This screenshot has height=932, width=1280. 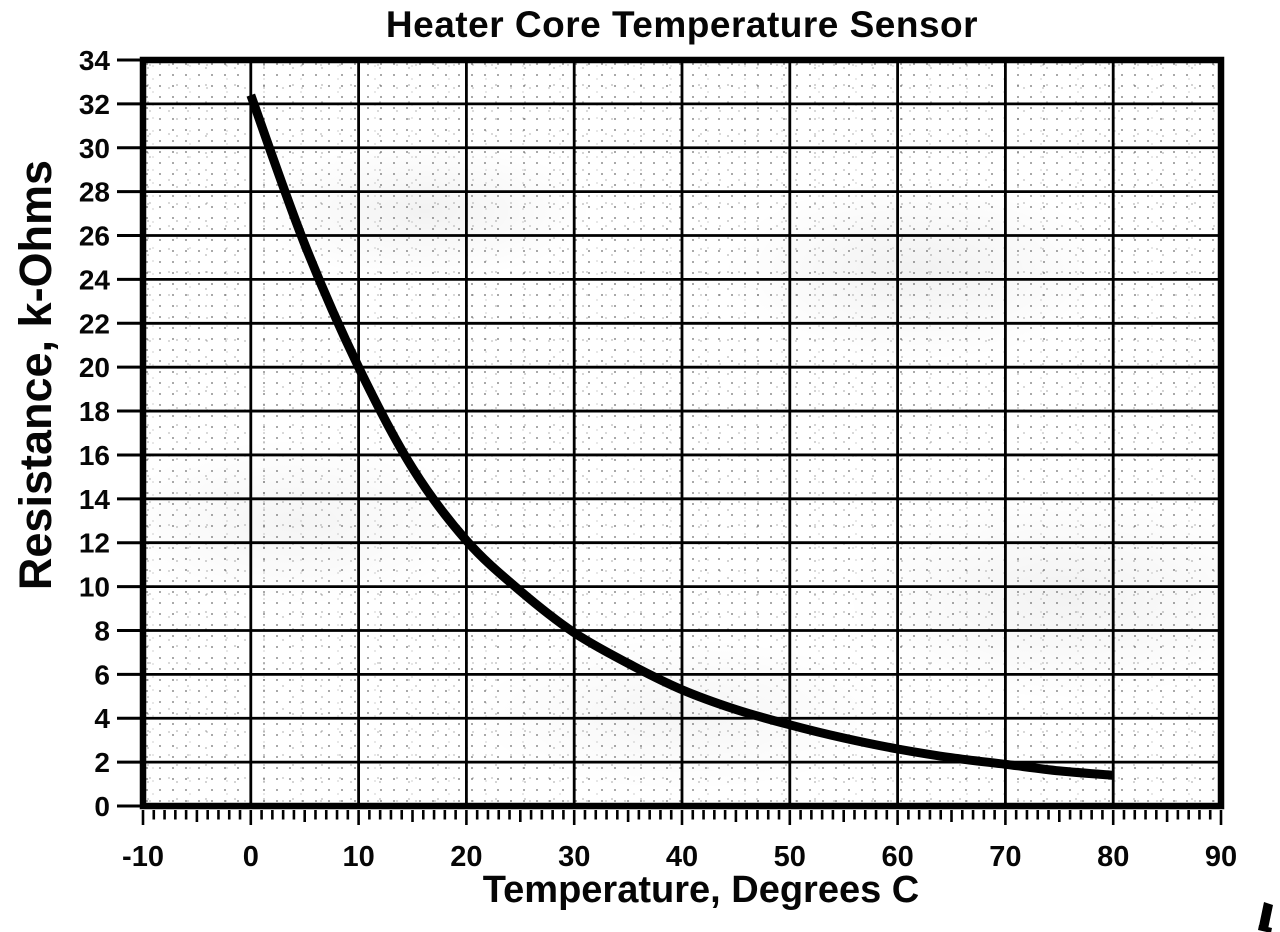 I want to click on y-tick-label: 26, so click(x=94, y=236).